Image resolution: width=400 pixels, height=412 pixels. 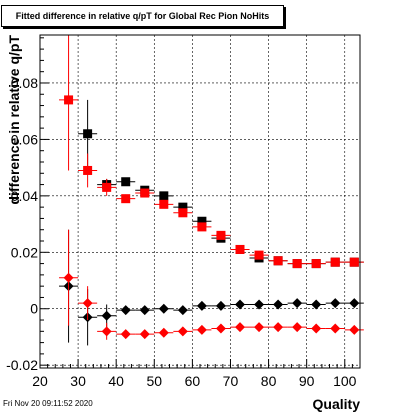 I want to click on x-tick-label: 70, so click(x=231, y=381).